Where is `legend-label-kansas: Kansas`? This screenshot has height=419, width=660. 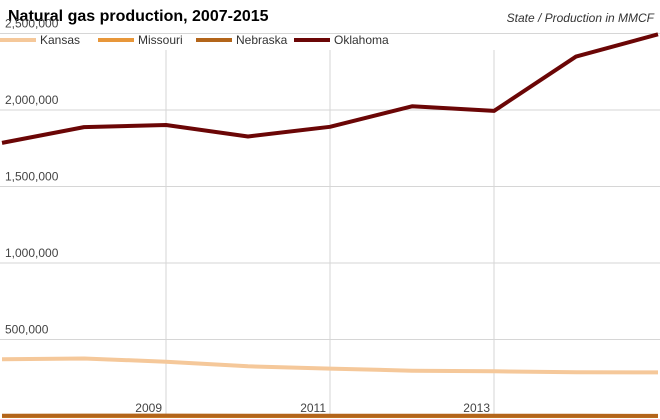
legend-label-kansas: Kansas is located at coordinates (60, 40).